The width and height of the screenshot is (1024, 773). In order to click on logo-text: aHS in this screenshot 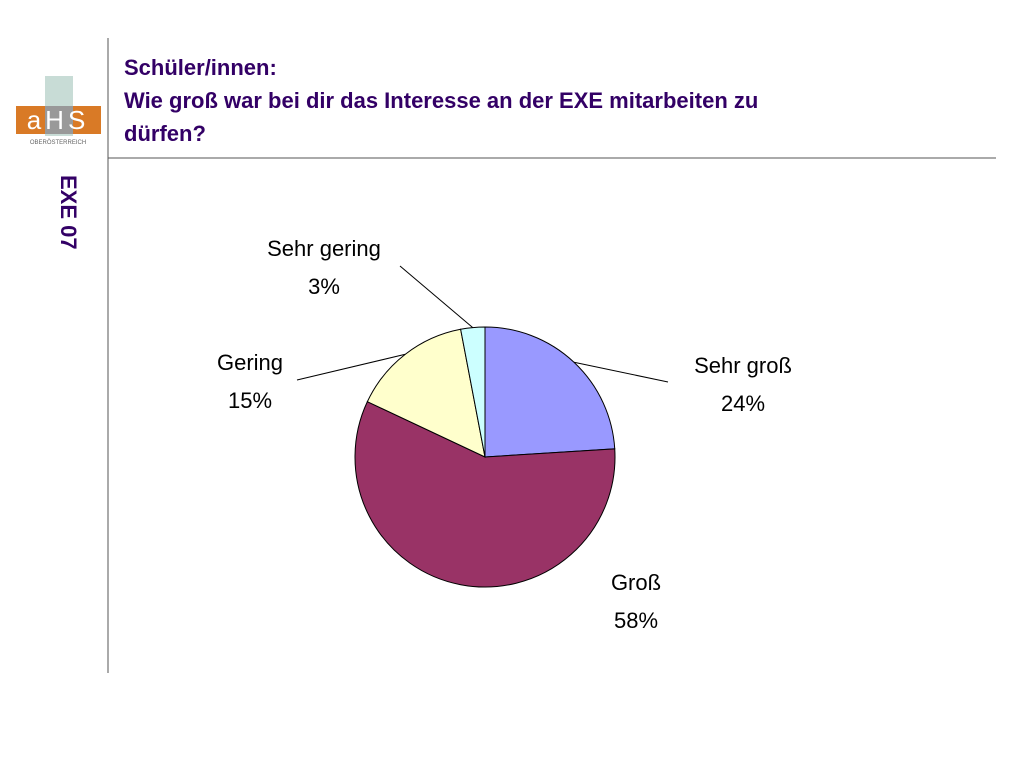, I will do `click(58, 120)`.